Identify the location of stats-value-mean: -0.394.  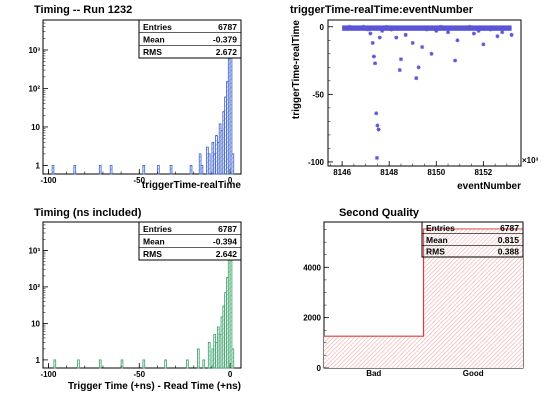
(225, 242).